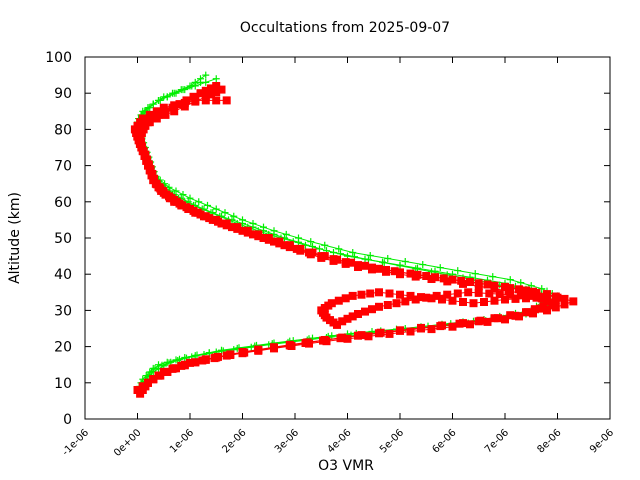 The width and height of the screenshot is (640, 480). I want to click on y-tick-label: 80, so click(63, 130).